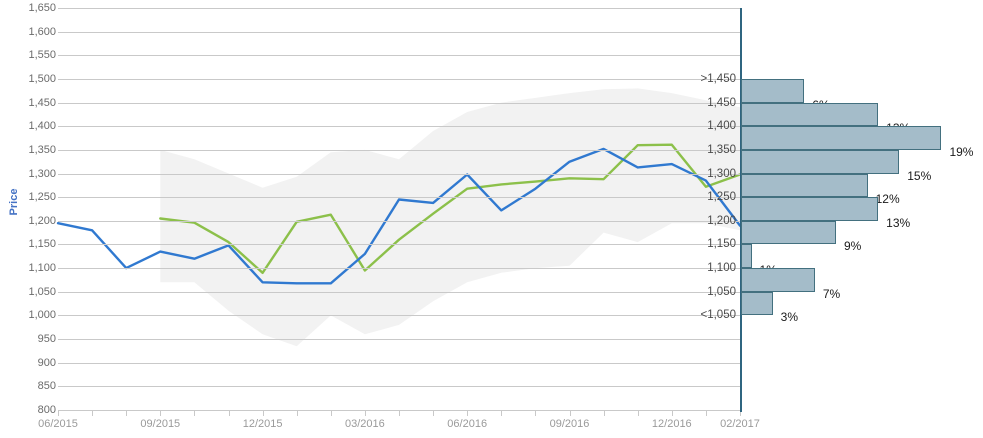 The image size is (983, 438). What do you see at coordinates (919, 175) in the screenshot?
I see `histogram-bar-label: 15%` at bounding box center [919, 175].